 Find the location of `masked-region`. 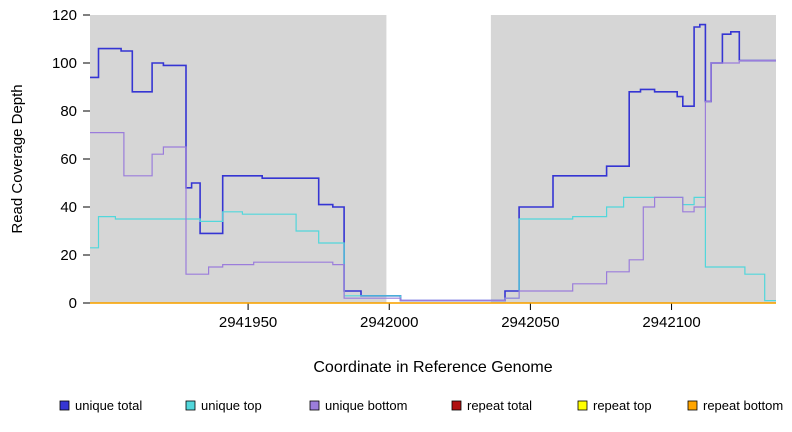

masked-region is located at coordinates (438, 159).